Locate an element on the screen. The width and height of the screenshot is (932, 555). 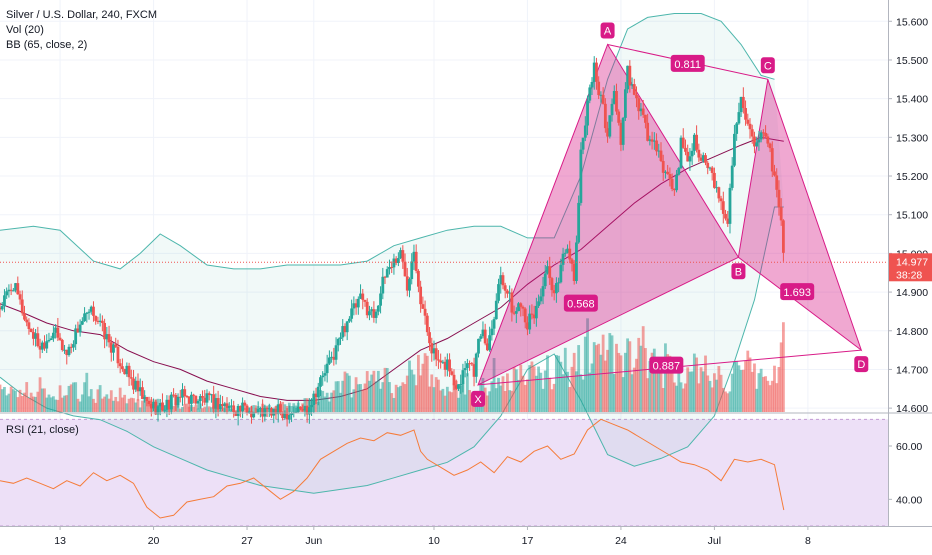
volume-legend: Vol (20) is located at coordinates (25, 30).